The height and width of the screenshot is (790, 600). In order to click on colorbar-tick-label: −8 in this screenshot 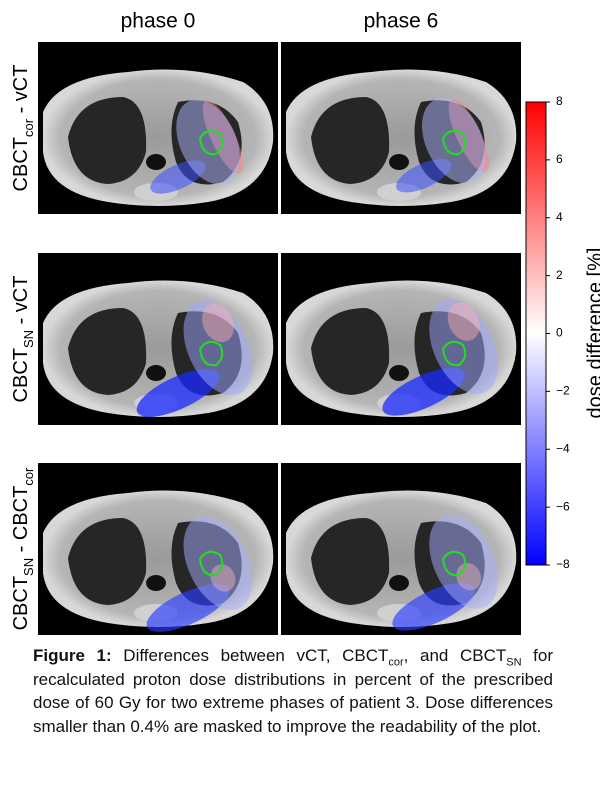, I will do `click(563, 564)`.